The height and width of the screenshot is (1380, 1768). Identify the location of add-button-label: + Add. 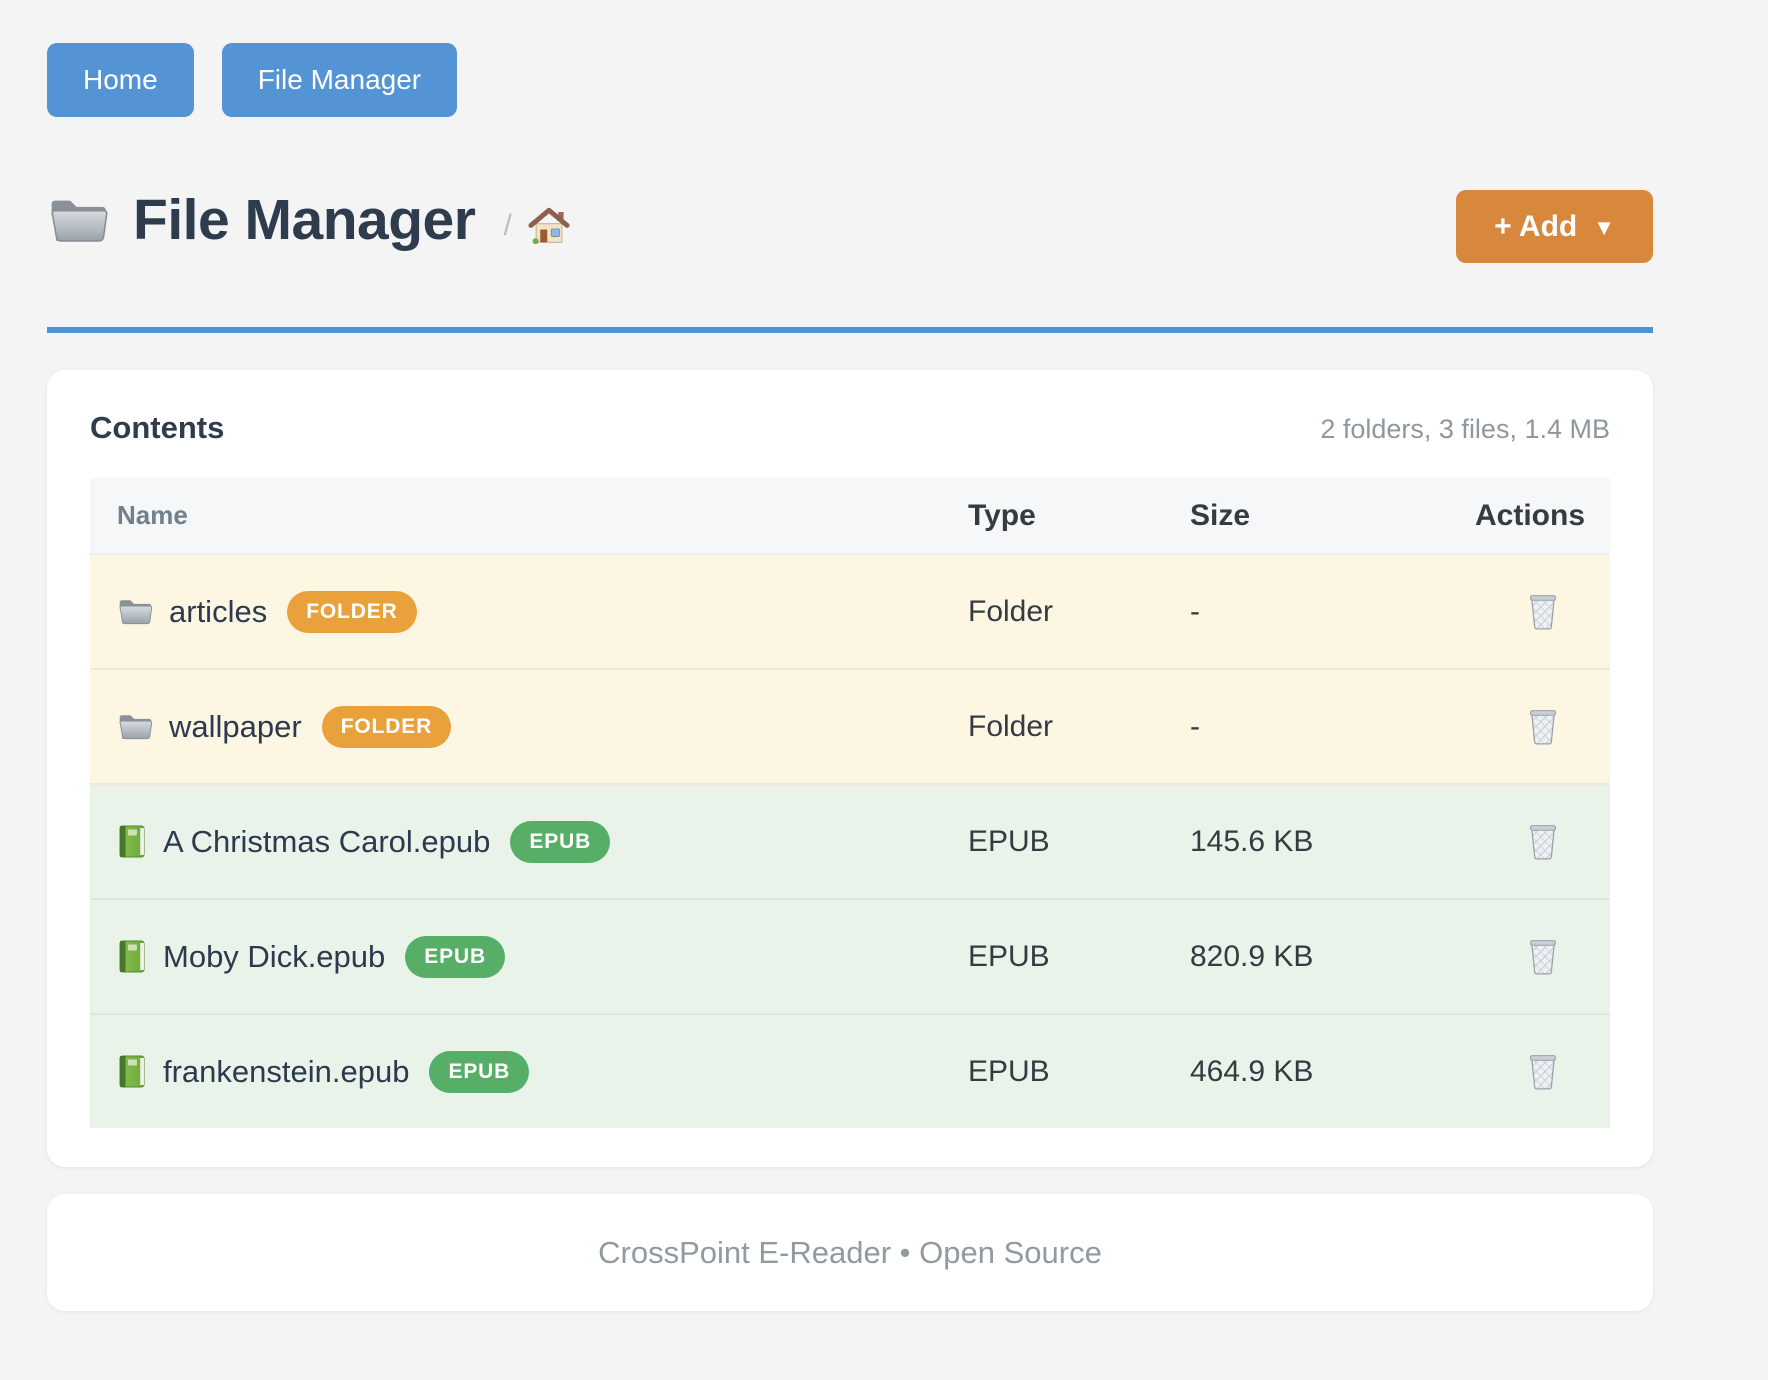
(1536, 226).